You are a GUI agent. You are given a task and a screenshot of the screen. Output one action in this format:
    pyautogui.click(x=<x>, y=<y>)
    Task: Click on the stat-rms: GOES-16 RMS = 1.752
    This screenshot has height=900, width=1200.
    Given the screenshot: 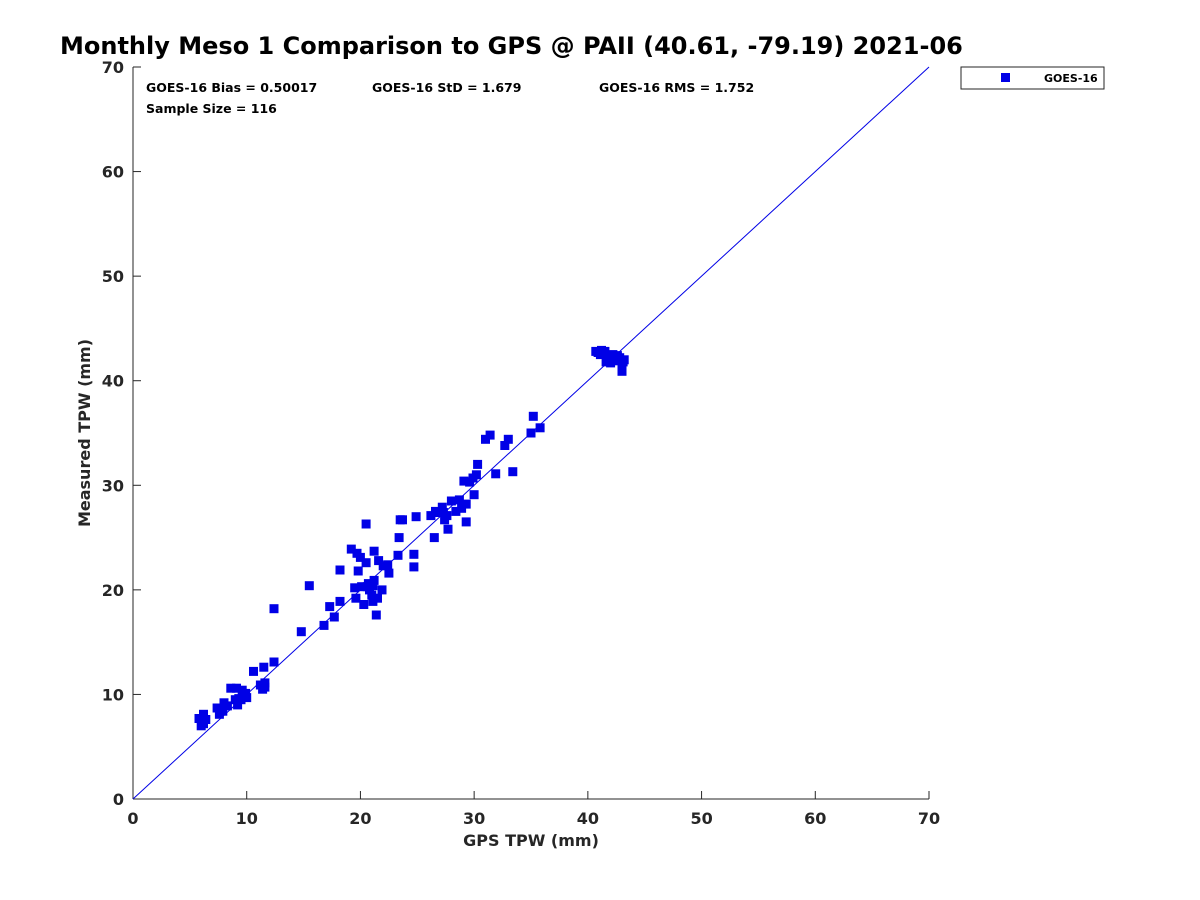 What is the action you would take?
    pyautogui.click(x=676, y=87)
    